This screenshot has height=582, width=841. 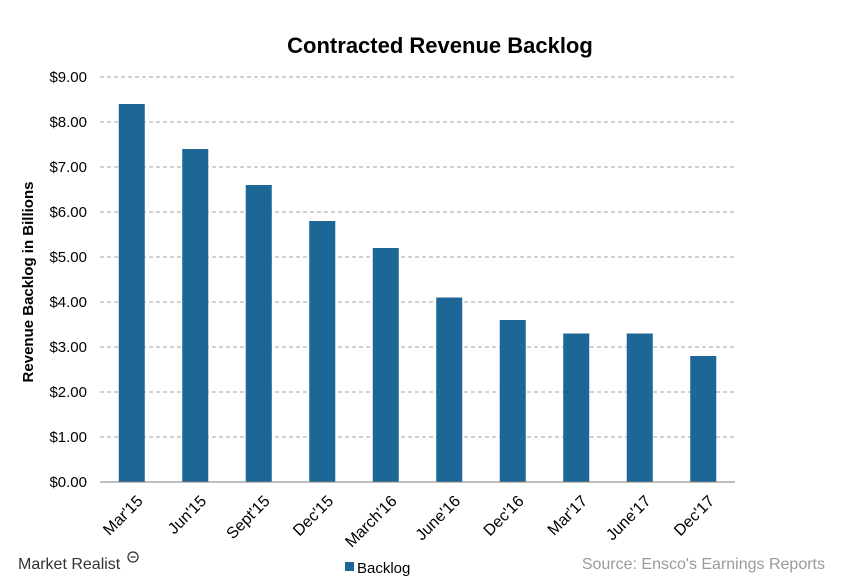 What do you see at coordinates (187, 515) in the screenshot?
I see `x-tick-label: Jun'15` at bounding box center [187, 515].